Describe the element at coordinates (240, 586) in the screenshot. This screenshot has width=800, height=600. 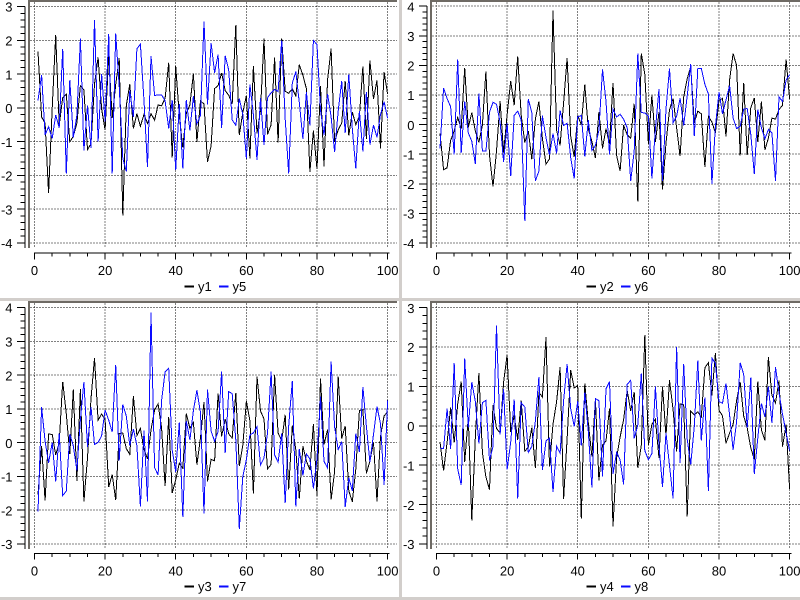
I see `svg-text: y7` at that location.